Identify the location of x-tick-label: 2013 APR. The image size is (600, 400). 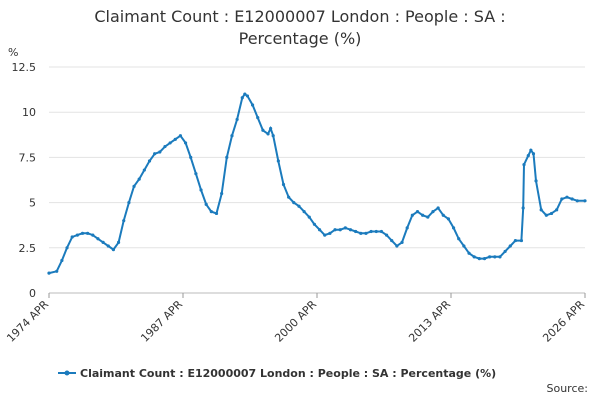
(429, 321).